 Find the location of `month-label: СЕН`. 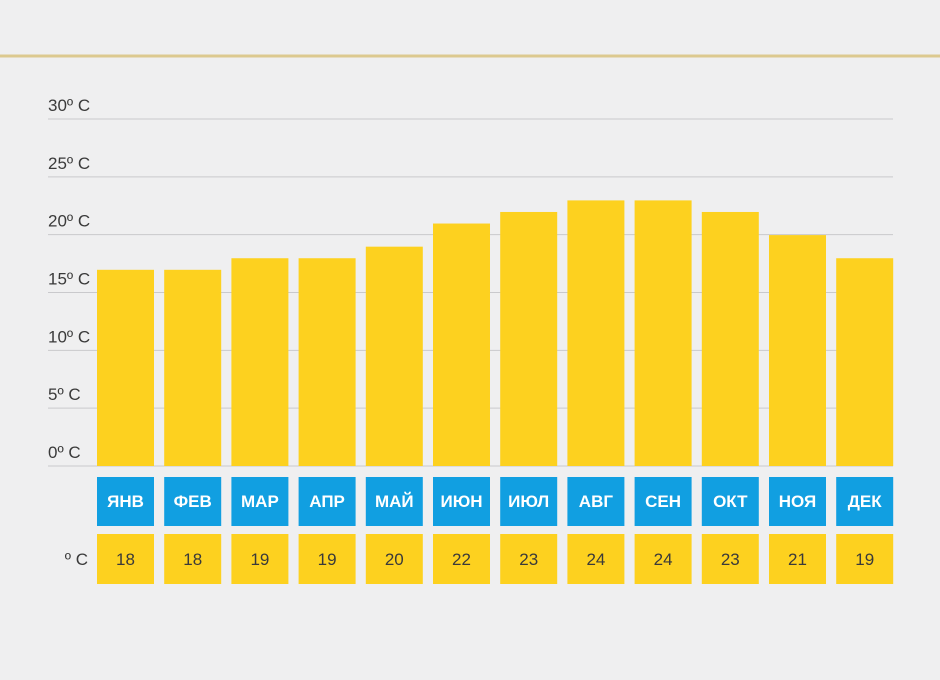

month-label: СЕН is located at coordinates (663, 501).